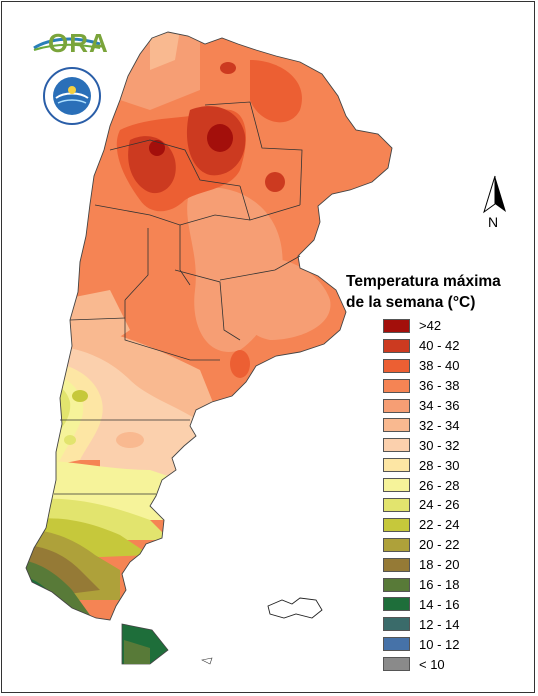 The image size is (538, 696). What do you see at coordinates (439, 505) in the screenshot?
I see `legend-label: 24 - 26` at bounding box center [439, 505].